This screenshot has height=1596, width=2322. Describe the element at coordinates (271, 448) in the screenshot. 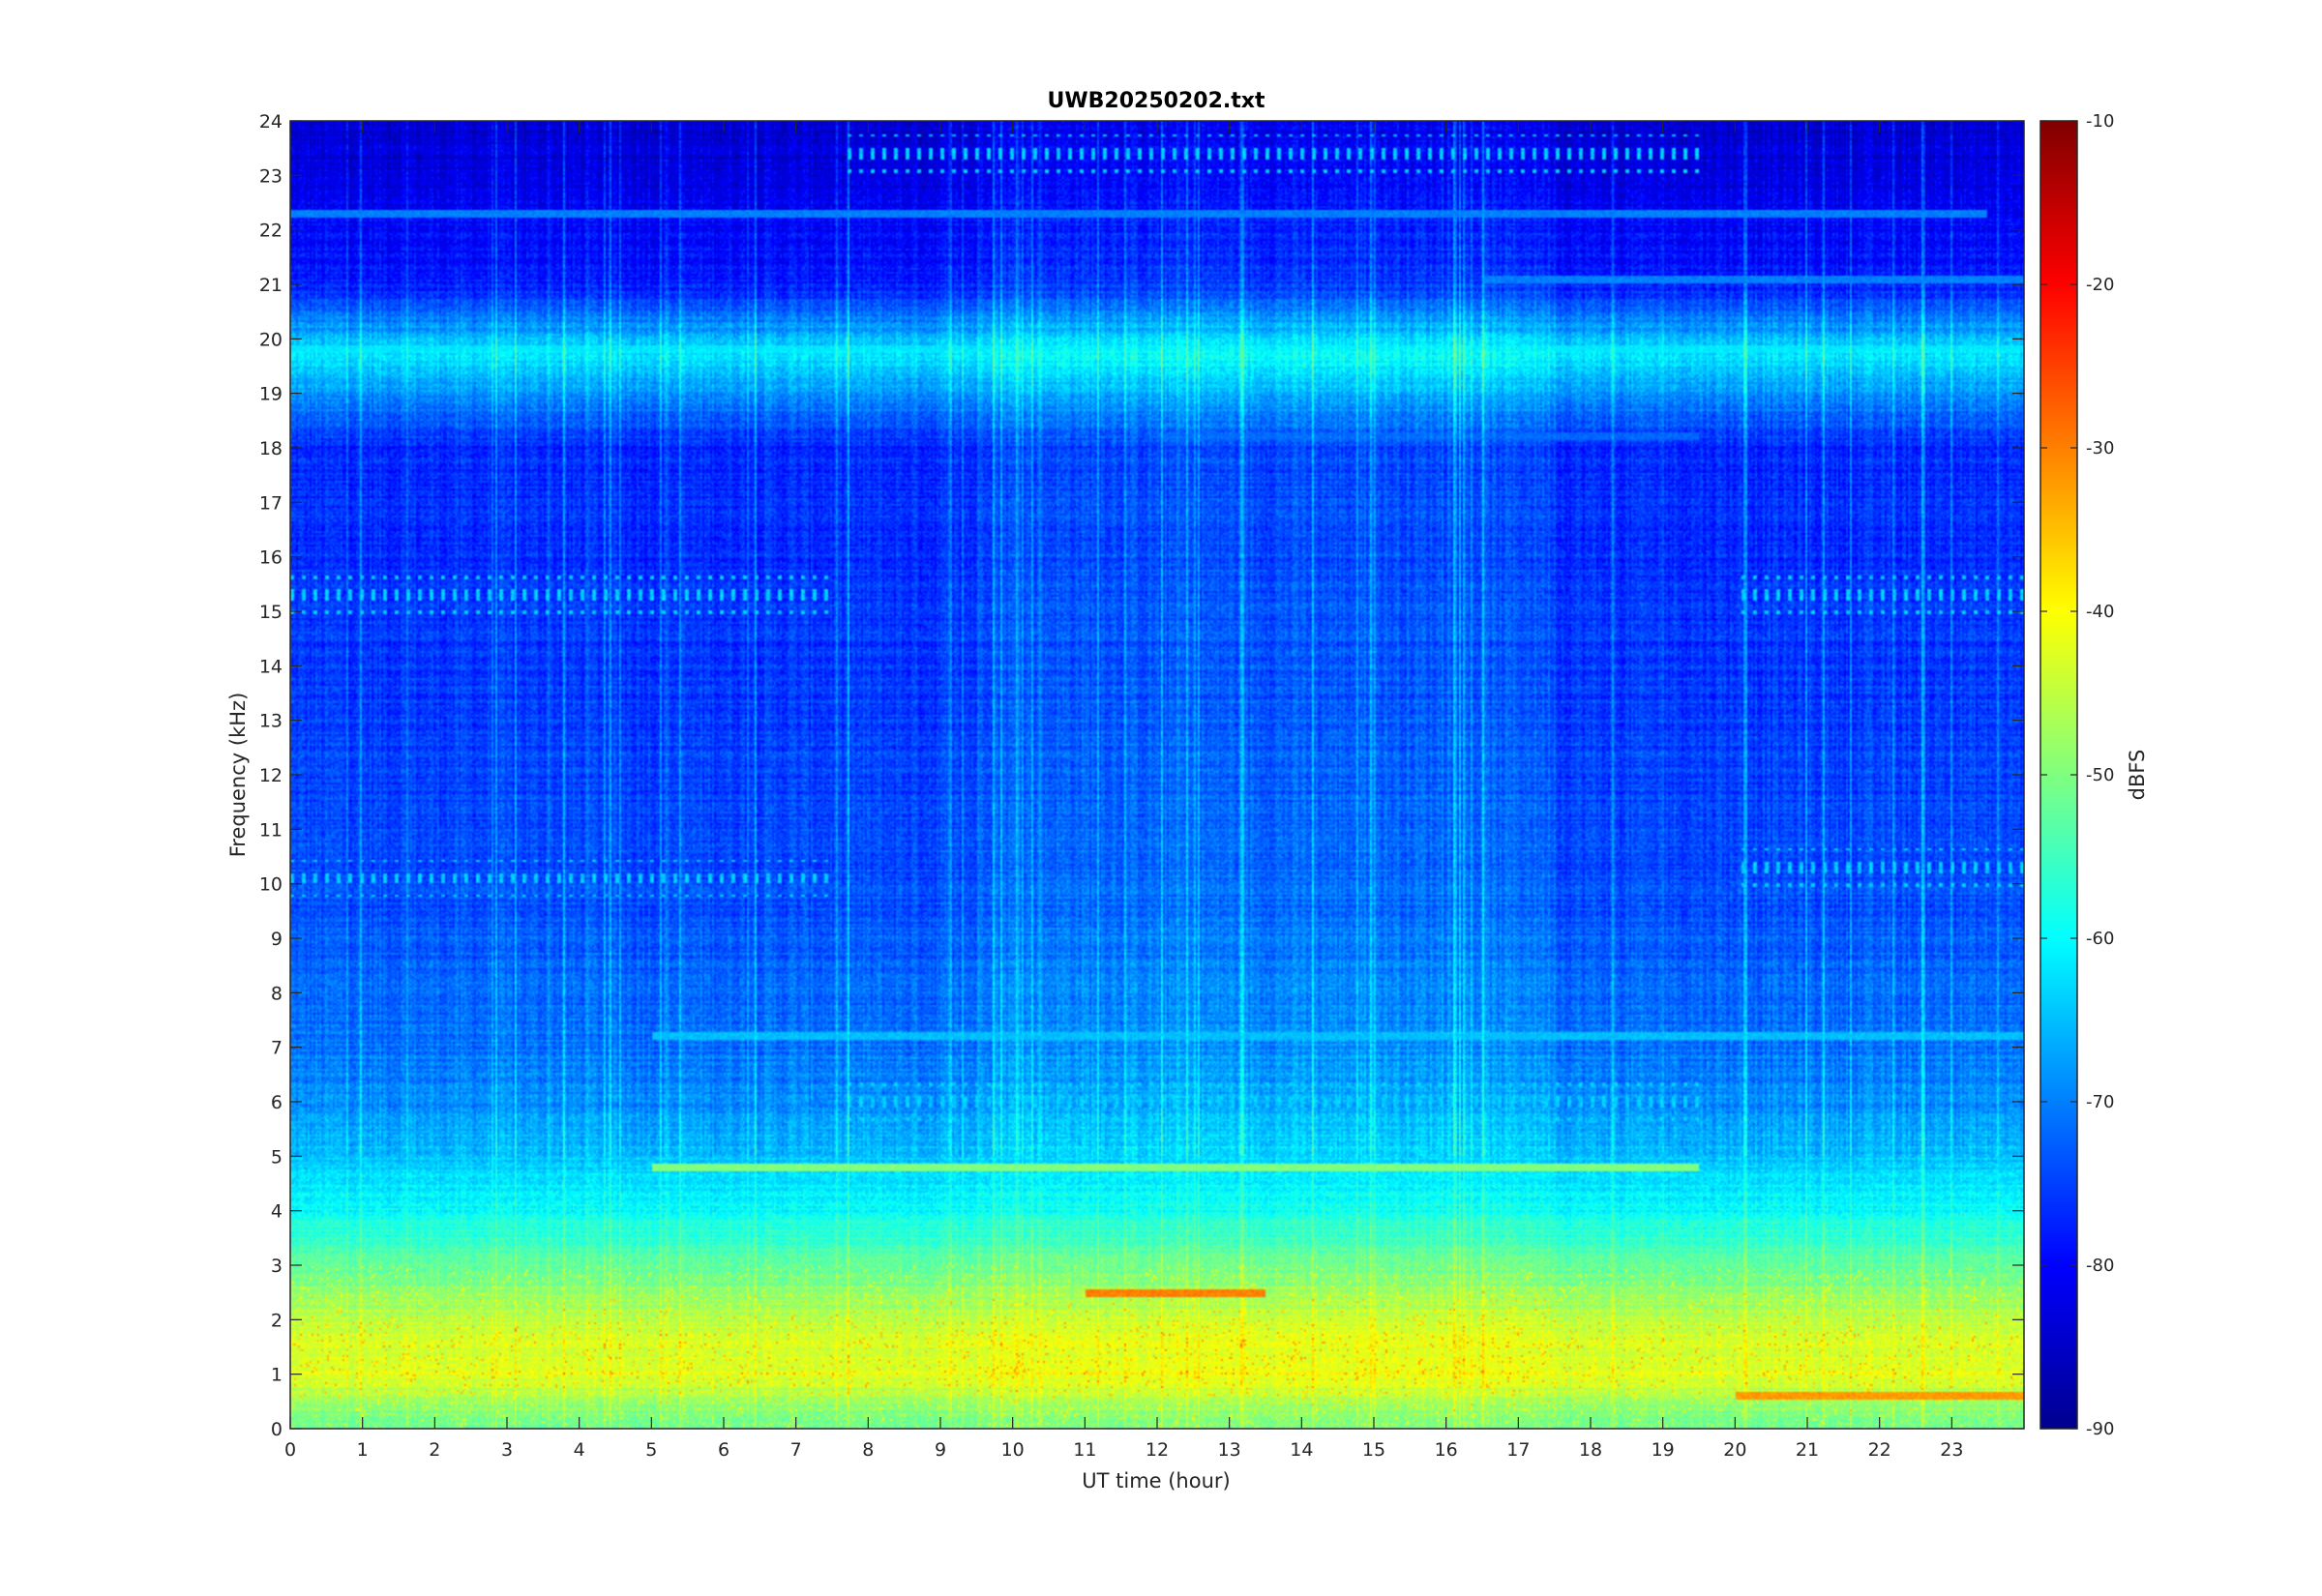

I see `y-tick-label: 18` at that location.